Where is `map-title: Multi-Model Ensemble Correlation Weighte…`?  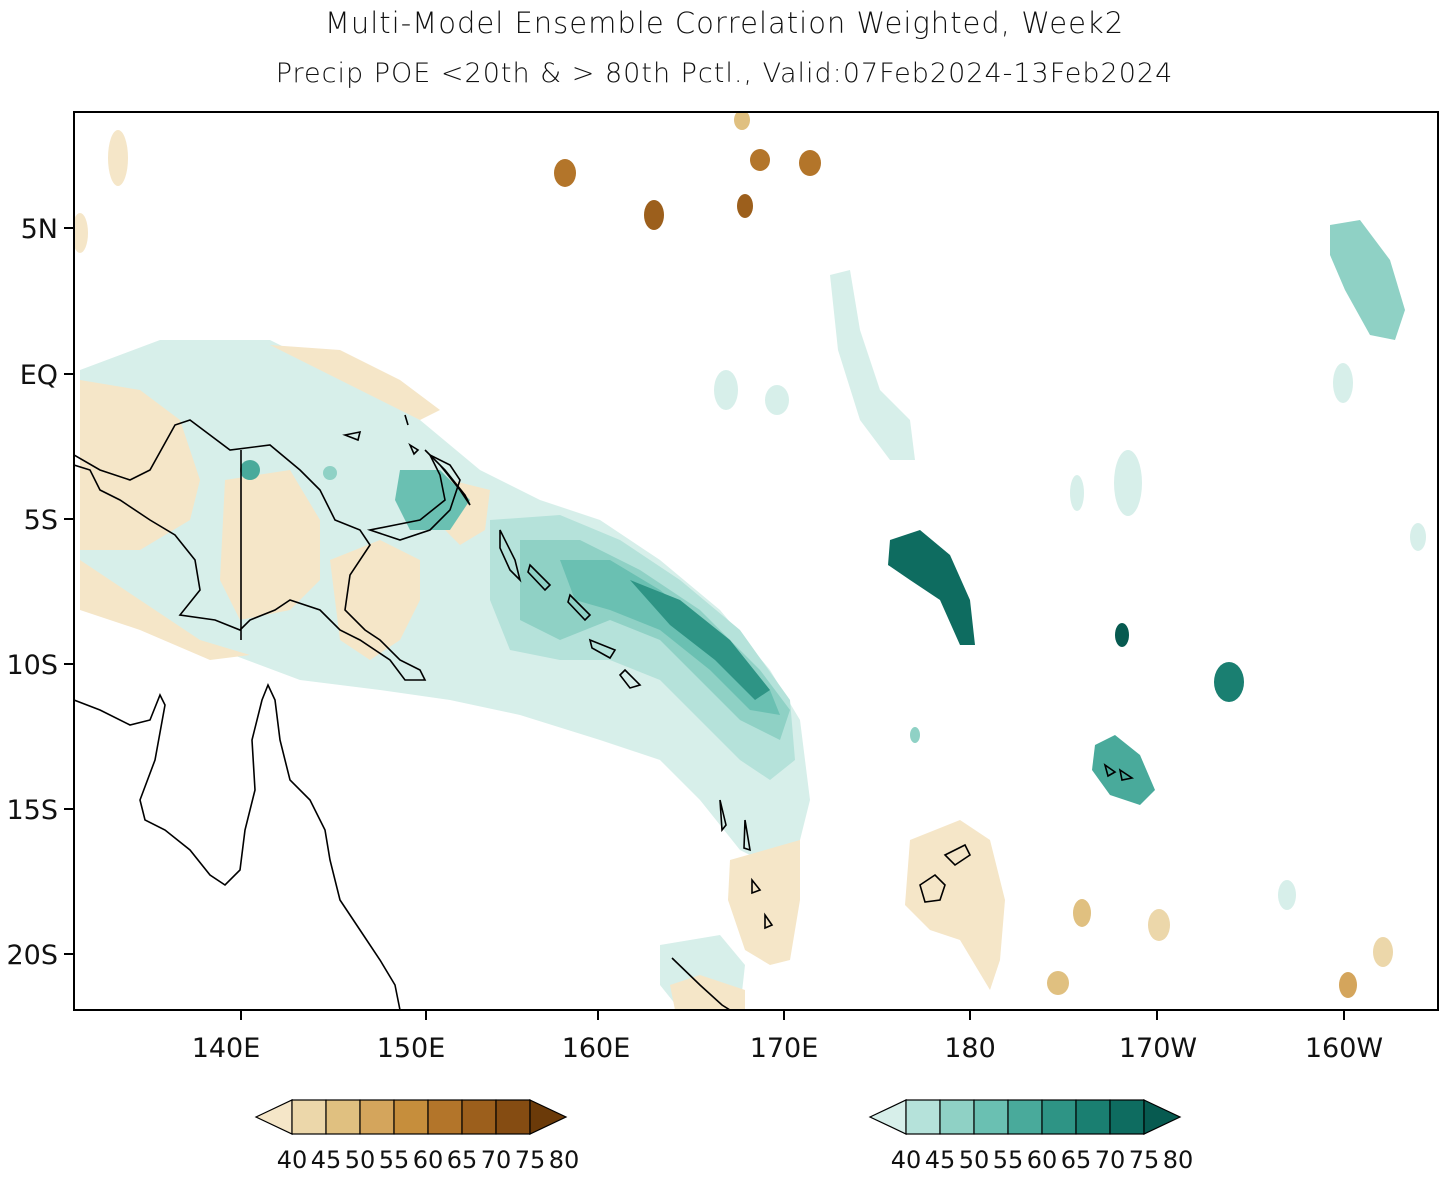 map-title: Multi-Model Ensemble Correlation Weighte… is located at coordinates (724, 23).